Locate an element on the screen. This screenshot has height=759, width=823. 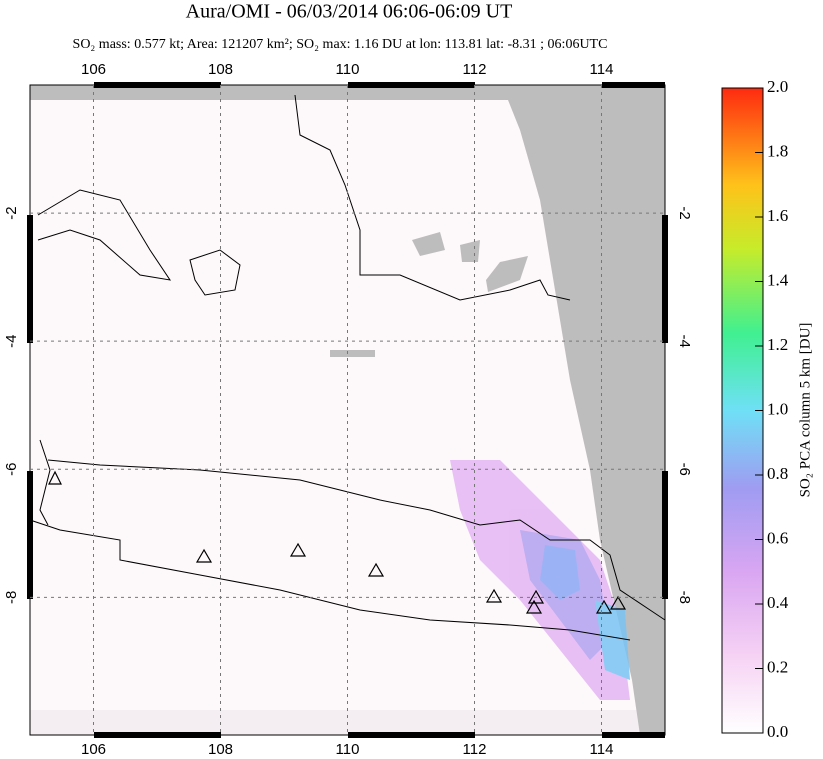
colorbar-tick-label: 2.0 is located at coordinates (777, 86).